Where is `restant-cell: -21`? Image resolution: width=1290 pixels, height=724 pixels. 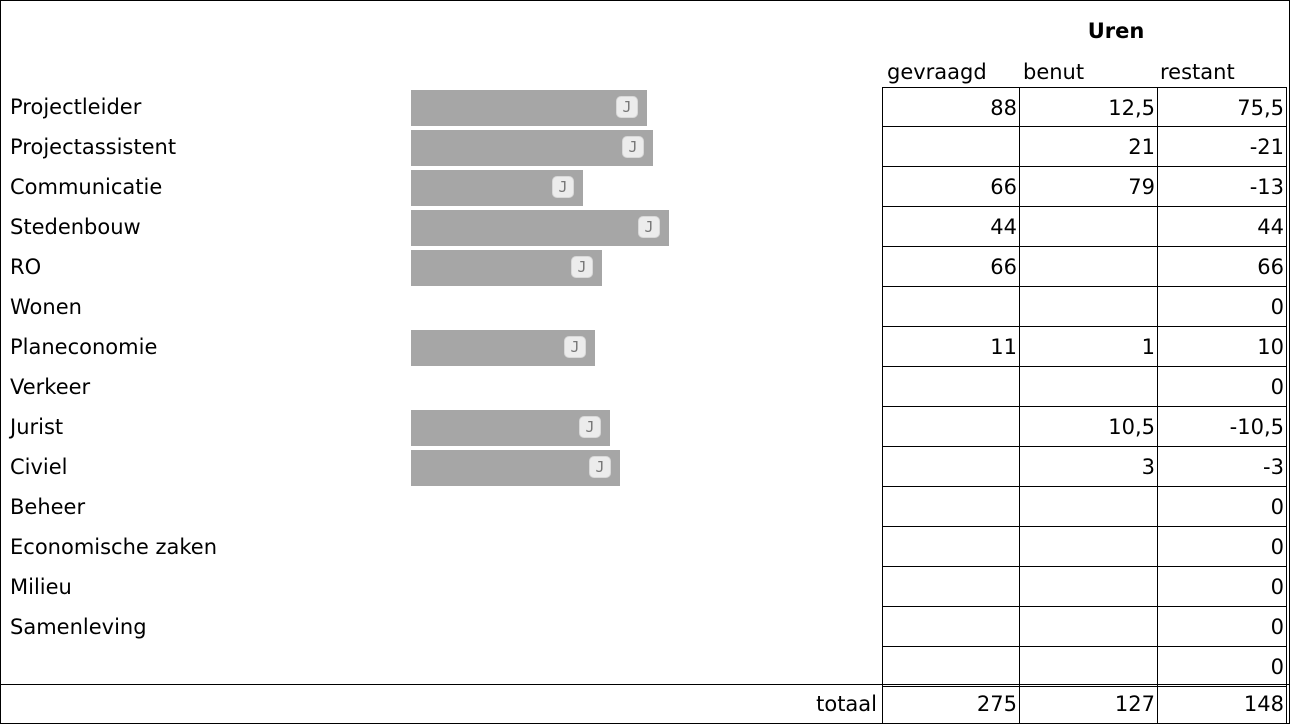 restant-cell: -21 is located at coordinates (1222, 147).